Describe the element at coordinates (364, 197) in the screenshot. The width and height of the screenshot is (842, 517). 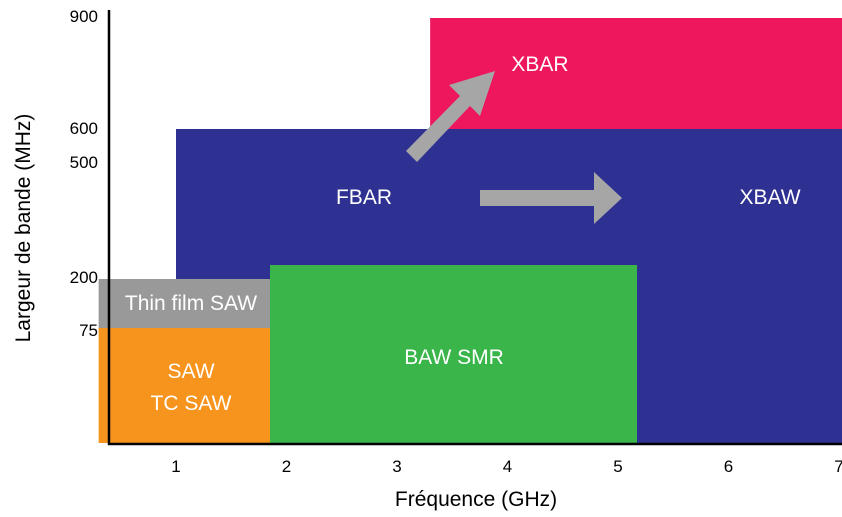
I see `label-fbar: FBAR` at that location.